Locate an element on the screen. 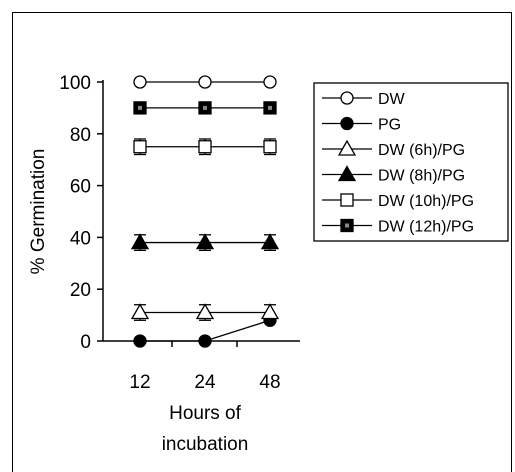  legend-entry: PG is located at coordinates (361, 125).